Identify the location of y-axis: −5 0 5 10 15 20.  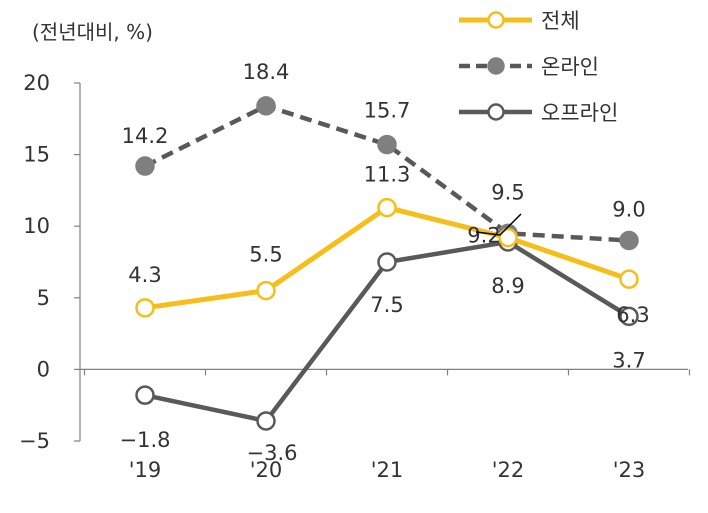
(50, 262).